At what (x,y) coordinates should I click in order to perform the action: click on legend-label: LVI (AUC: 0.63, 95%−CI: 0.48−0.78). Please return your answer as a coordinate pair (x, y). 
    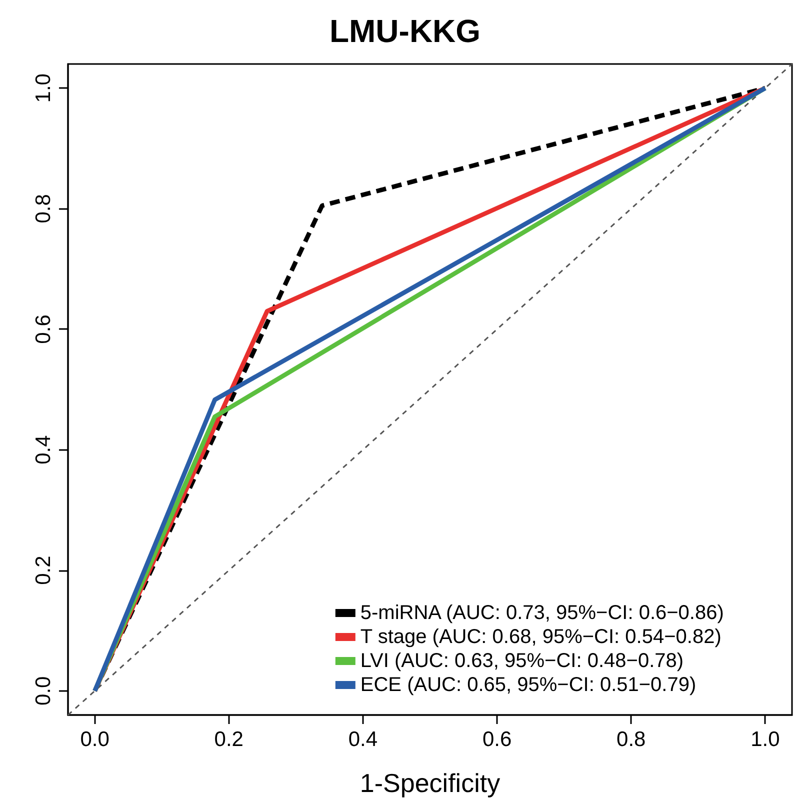
    Looking at the image, I should click on (522, 661).